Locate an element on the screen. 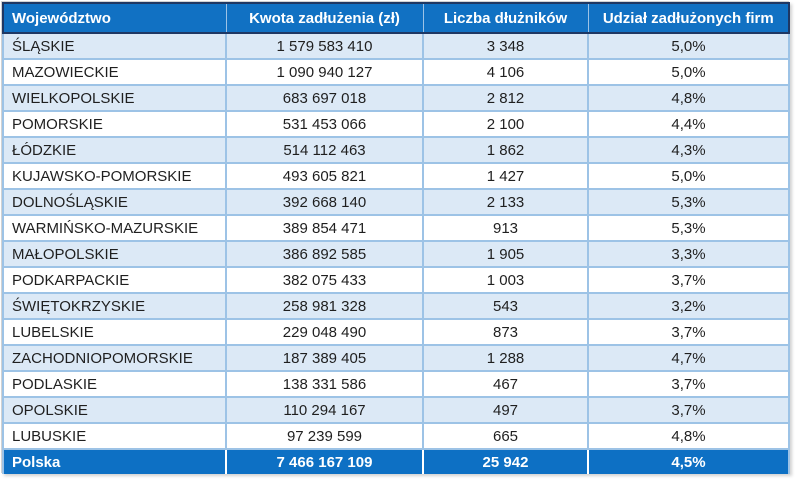 The image size is (800, 489). cell-kwota-zadluzenia: 110 294 167 is located at coordinates (324, 410).